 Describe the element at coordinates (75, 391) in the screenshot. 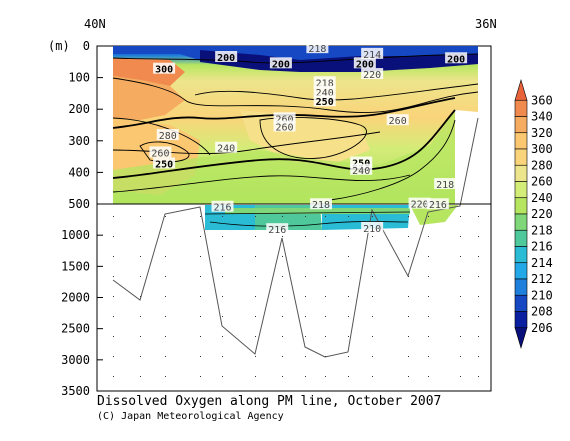

I see `y-tick-label: 3500` at that location.